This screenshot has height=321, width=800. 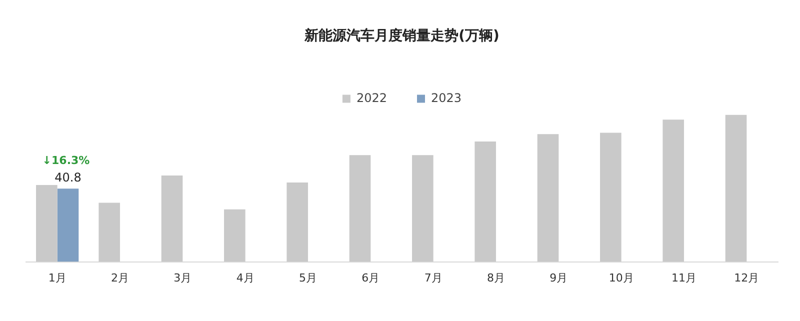 What do you see at coordinates (57, 277) in the screenshot?
I see `x-tick-label: 1月` at bounding box center [57, 277].